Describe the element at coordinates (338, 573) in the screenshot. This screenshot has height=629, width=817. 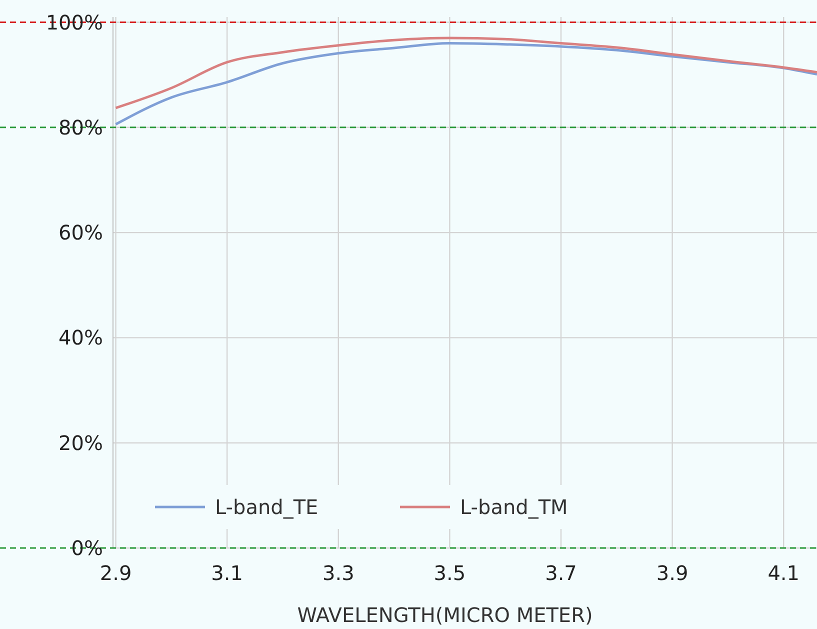
I see `x-tick-label: 3.3` at that location.